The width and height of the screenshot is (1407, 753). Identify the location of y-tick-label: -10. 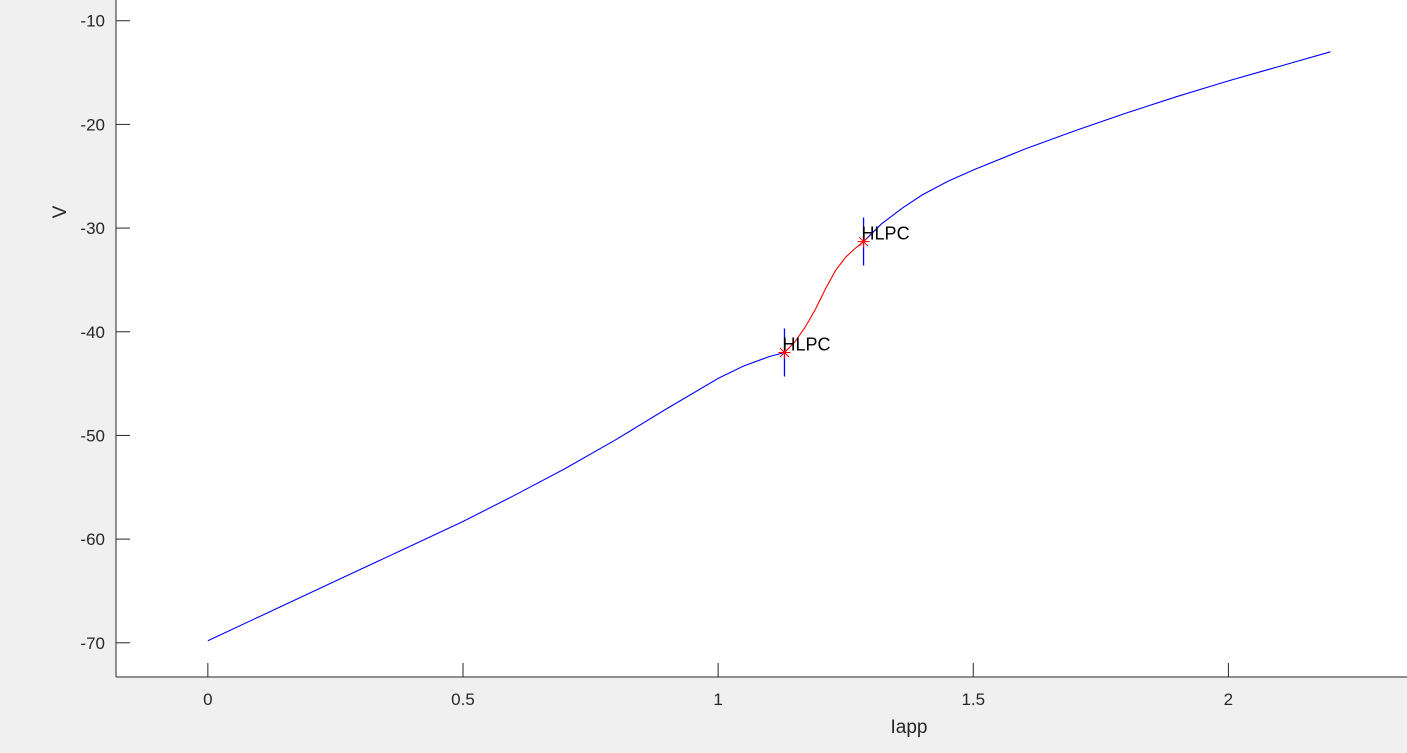
(92, 21).